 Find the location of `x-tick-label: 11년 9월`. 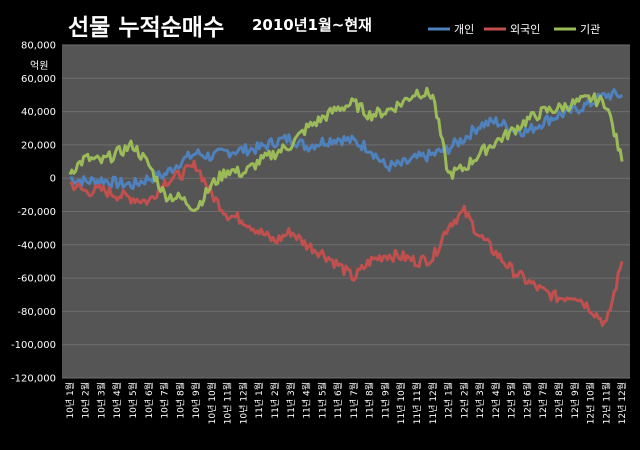

x-tick-label: 11년 9월 is located at coordinates (385, 400).